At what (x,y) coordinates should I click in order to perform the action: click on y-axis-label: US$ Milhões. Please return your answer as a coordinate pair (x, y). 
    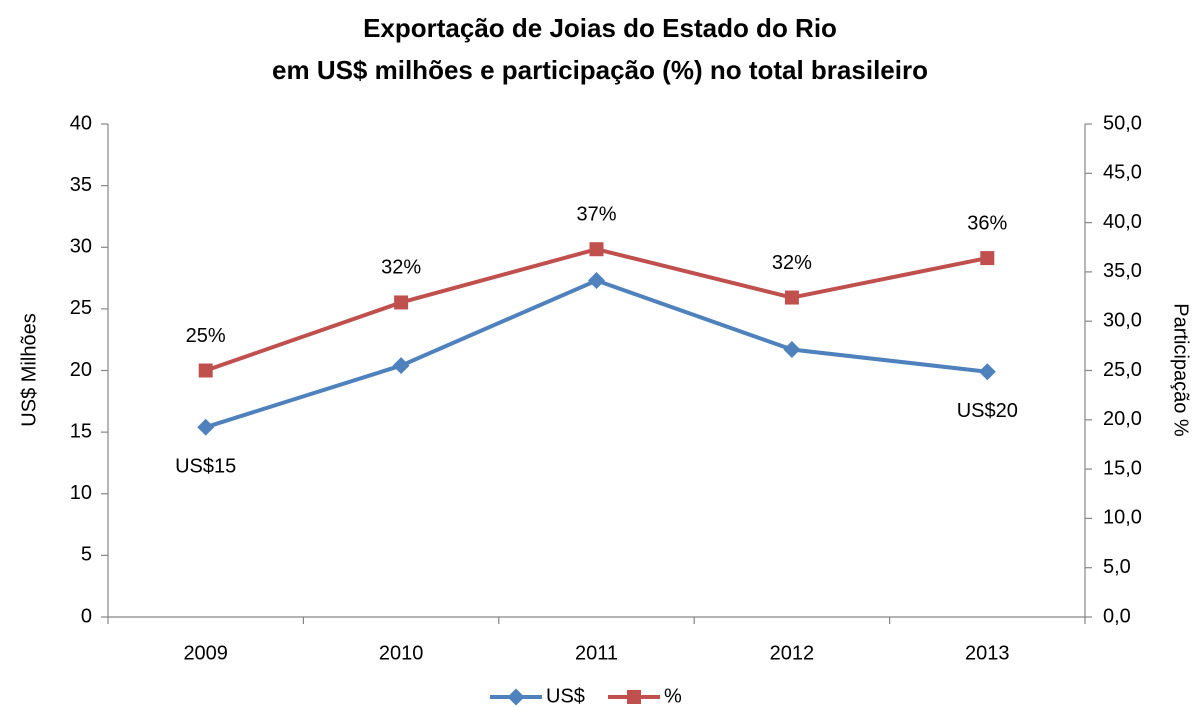
    Looking at the image, I should click on (29, 369).